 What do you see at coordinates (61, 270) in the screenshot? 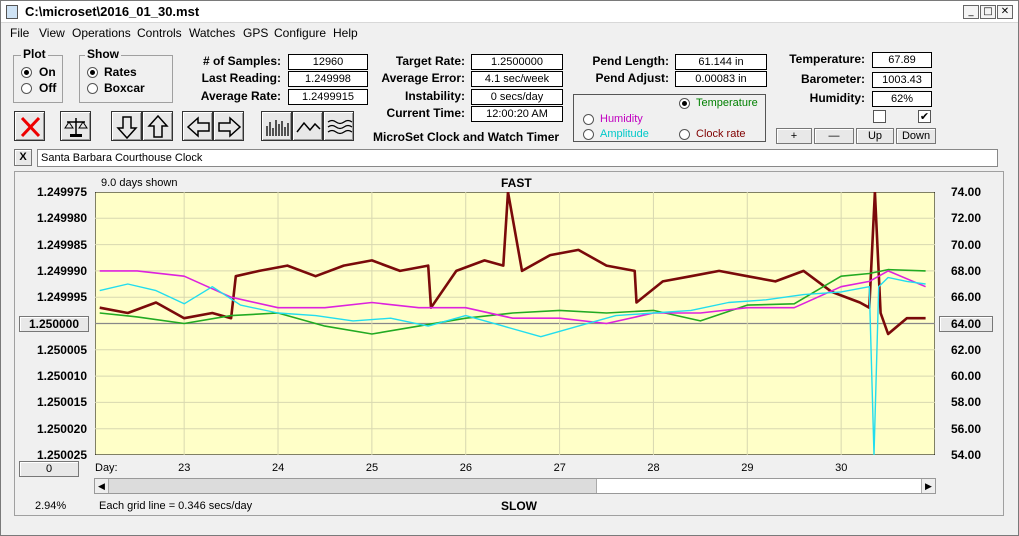
I see `left-tick-label: 1.249990` at bounding box center [61, 270].